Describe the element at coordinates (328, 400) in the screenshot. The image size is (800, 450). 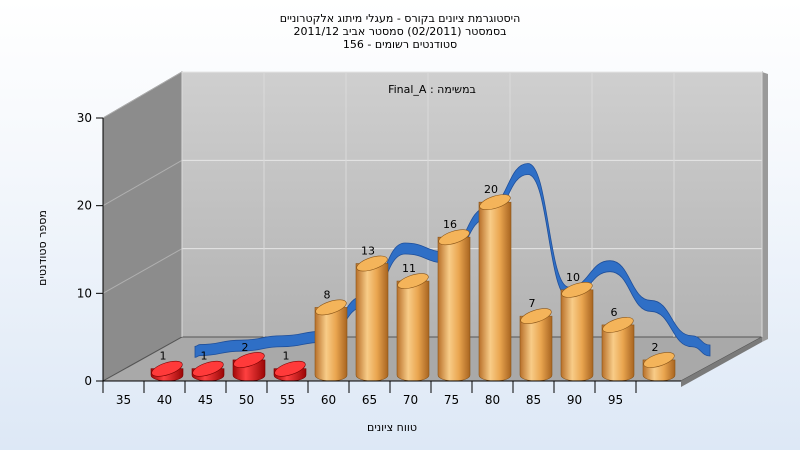
I see `x-tick-label: 60` at that location.